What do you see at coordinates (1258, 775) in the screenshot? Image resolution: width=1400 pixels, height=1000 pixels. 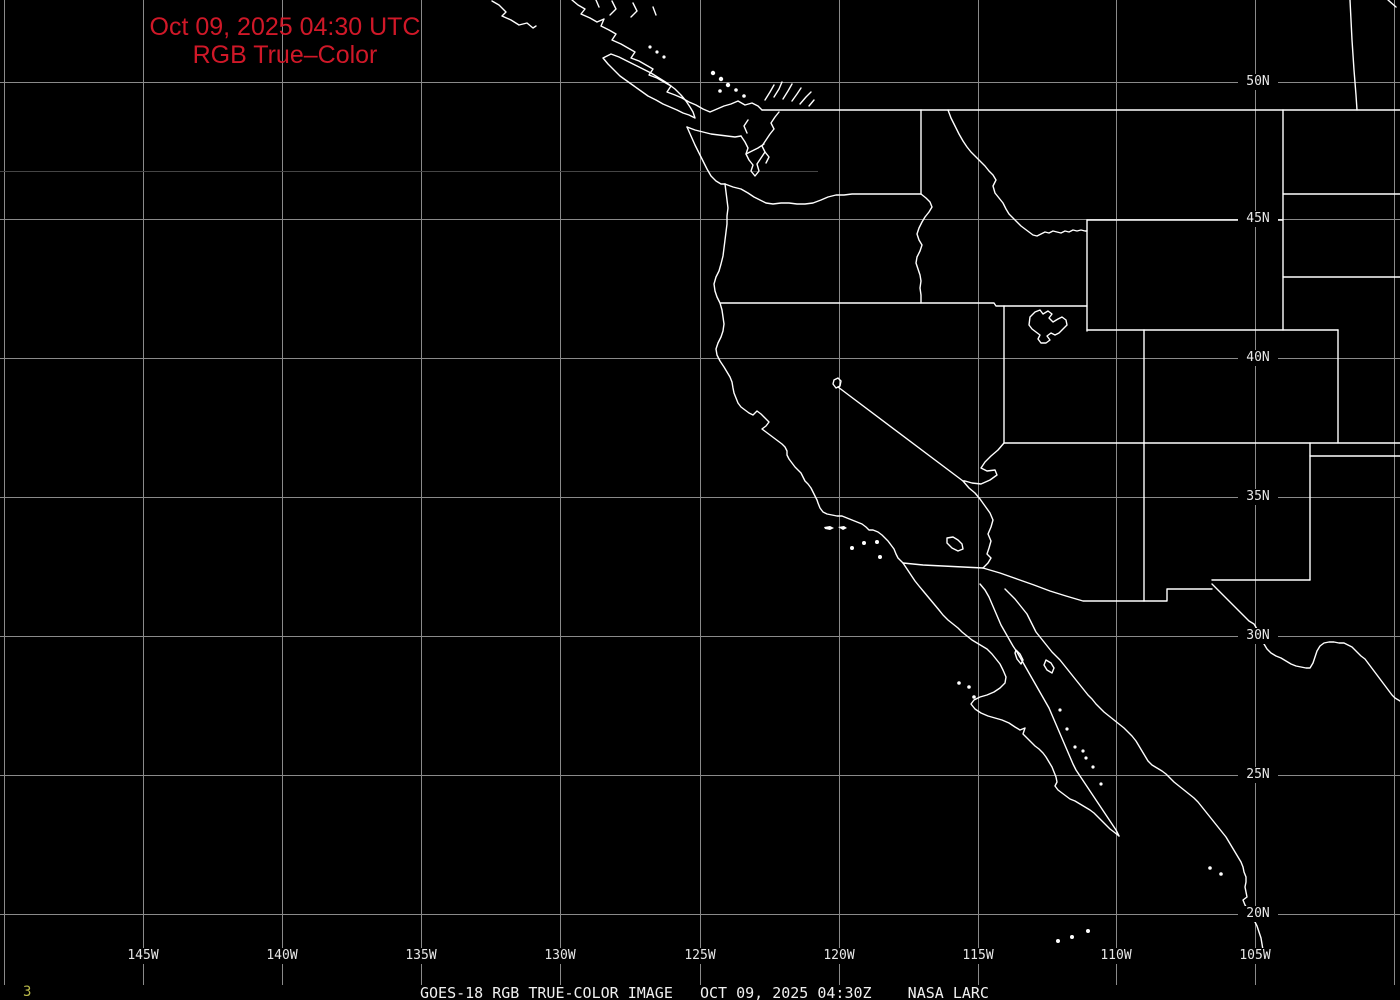 I see `latitude-tick-label: 25N` at bounding box center [1258, 775].